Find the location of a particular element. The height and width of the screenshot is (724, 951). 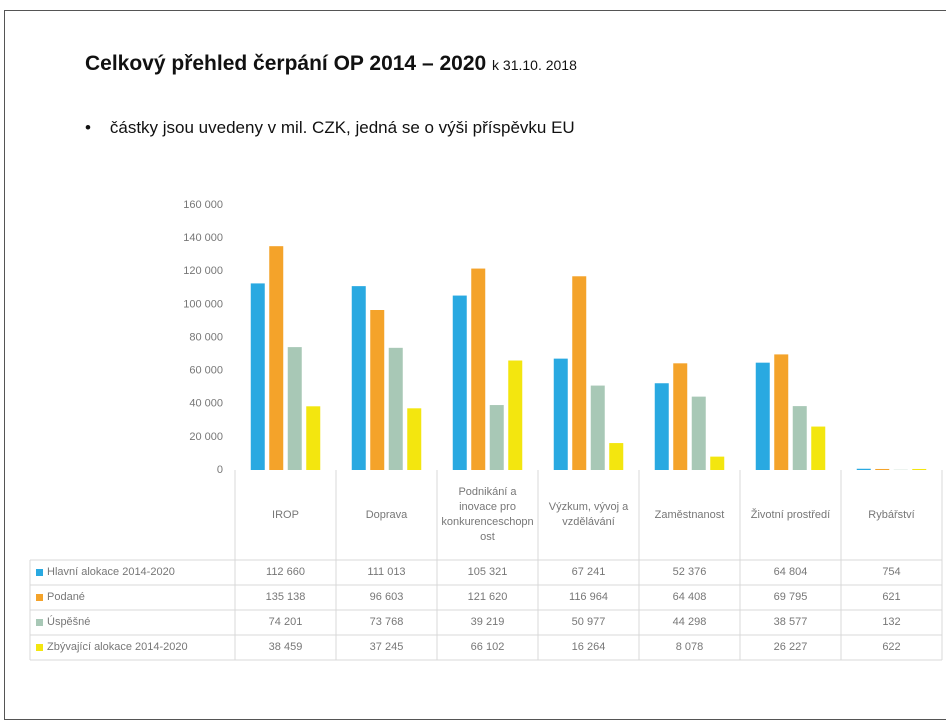

table-value: 8 078 is located at coordinates (689, 647).